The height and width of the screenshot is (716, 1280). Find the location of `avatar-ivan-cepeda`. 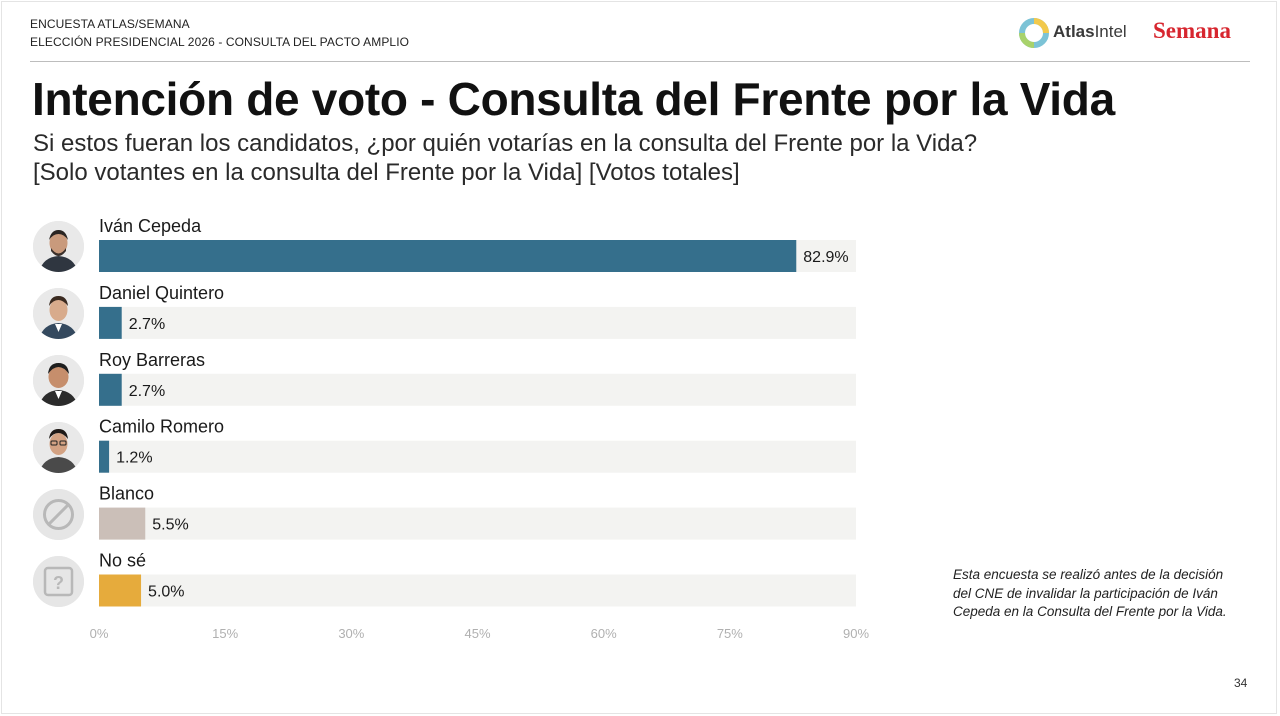

avatar-ivan-cepeda is located at coordinates (58, 246).